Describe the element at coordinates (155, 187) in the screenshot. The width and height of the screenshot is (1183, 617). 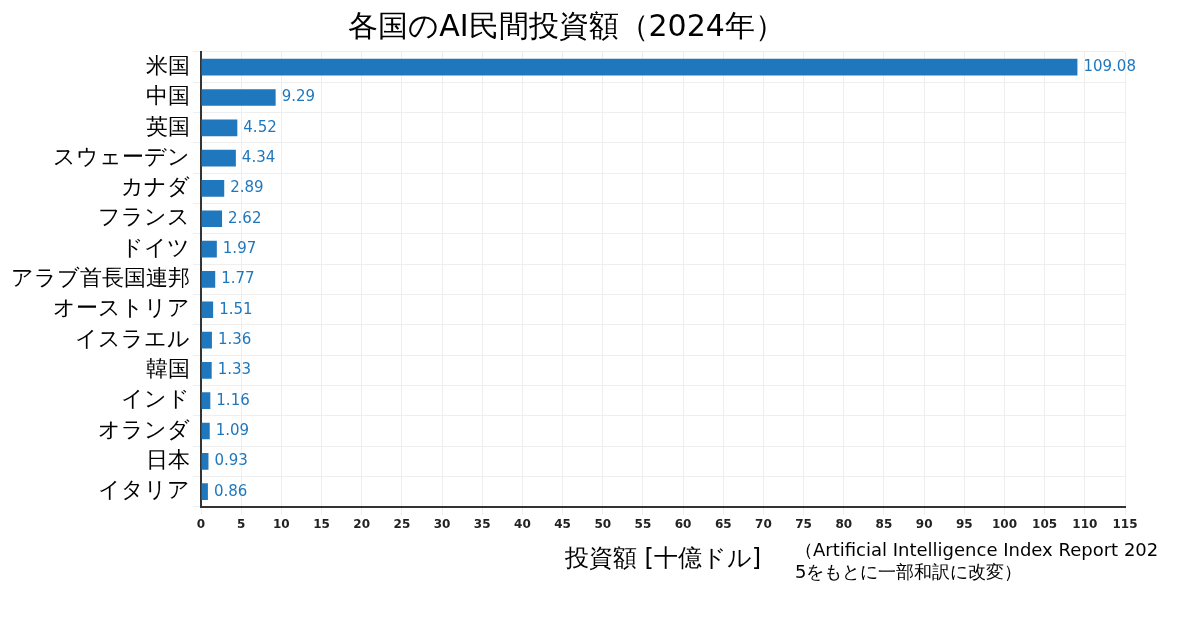
I see `y-tick-label: カナダ` at that location.